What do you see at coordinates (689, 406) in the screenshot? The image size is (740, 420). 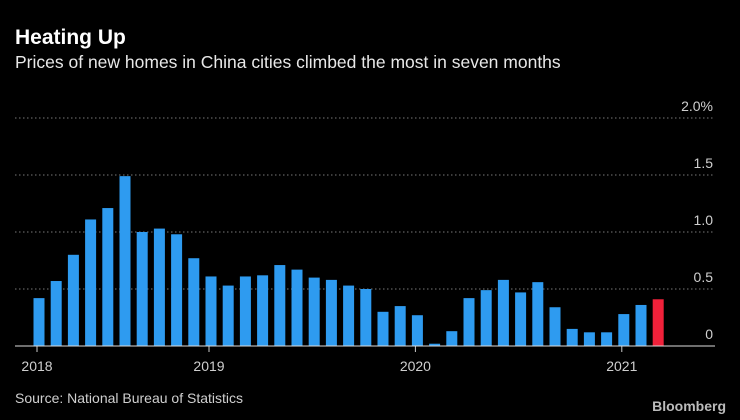 I see `brand: Bloomberg` at bounding box center [689, 406].